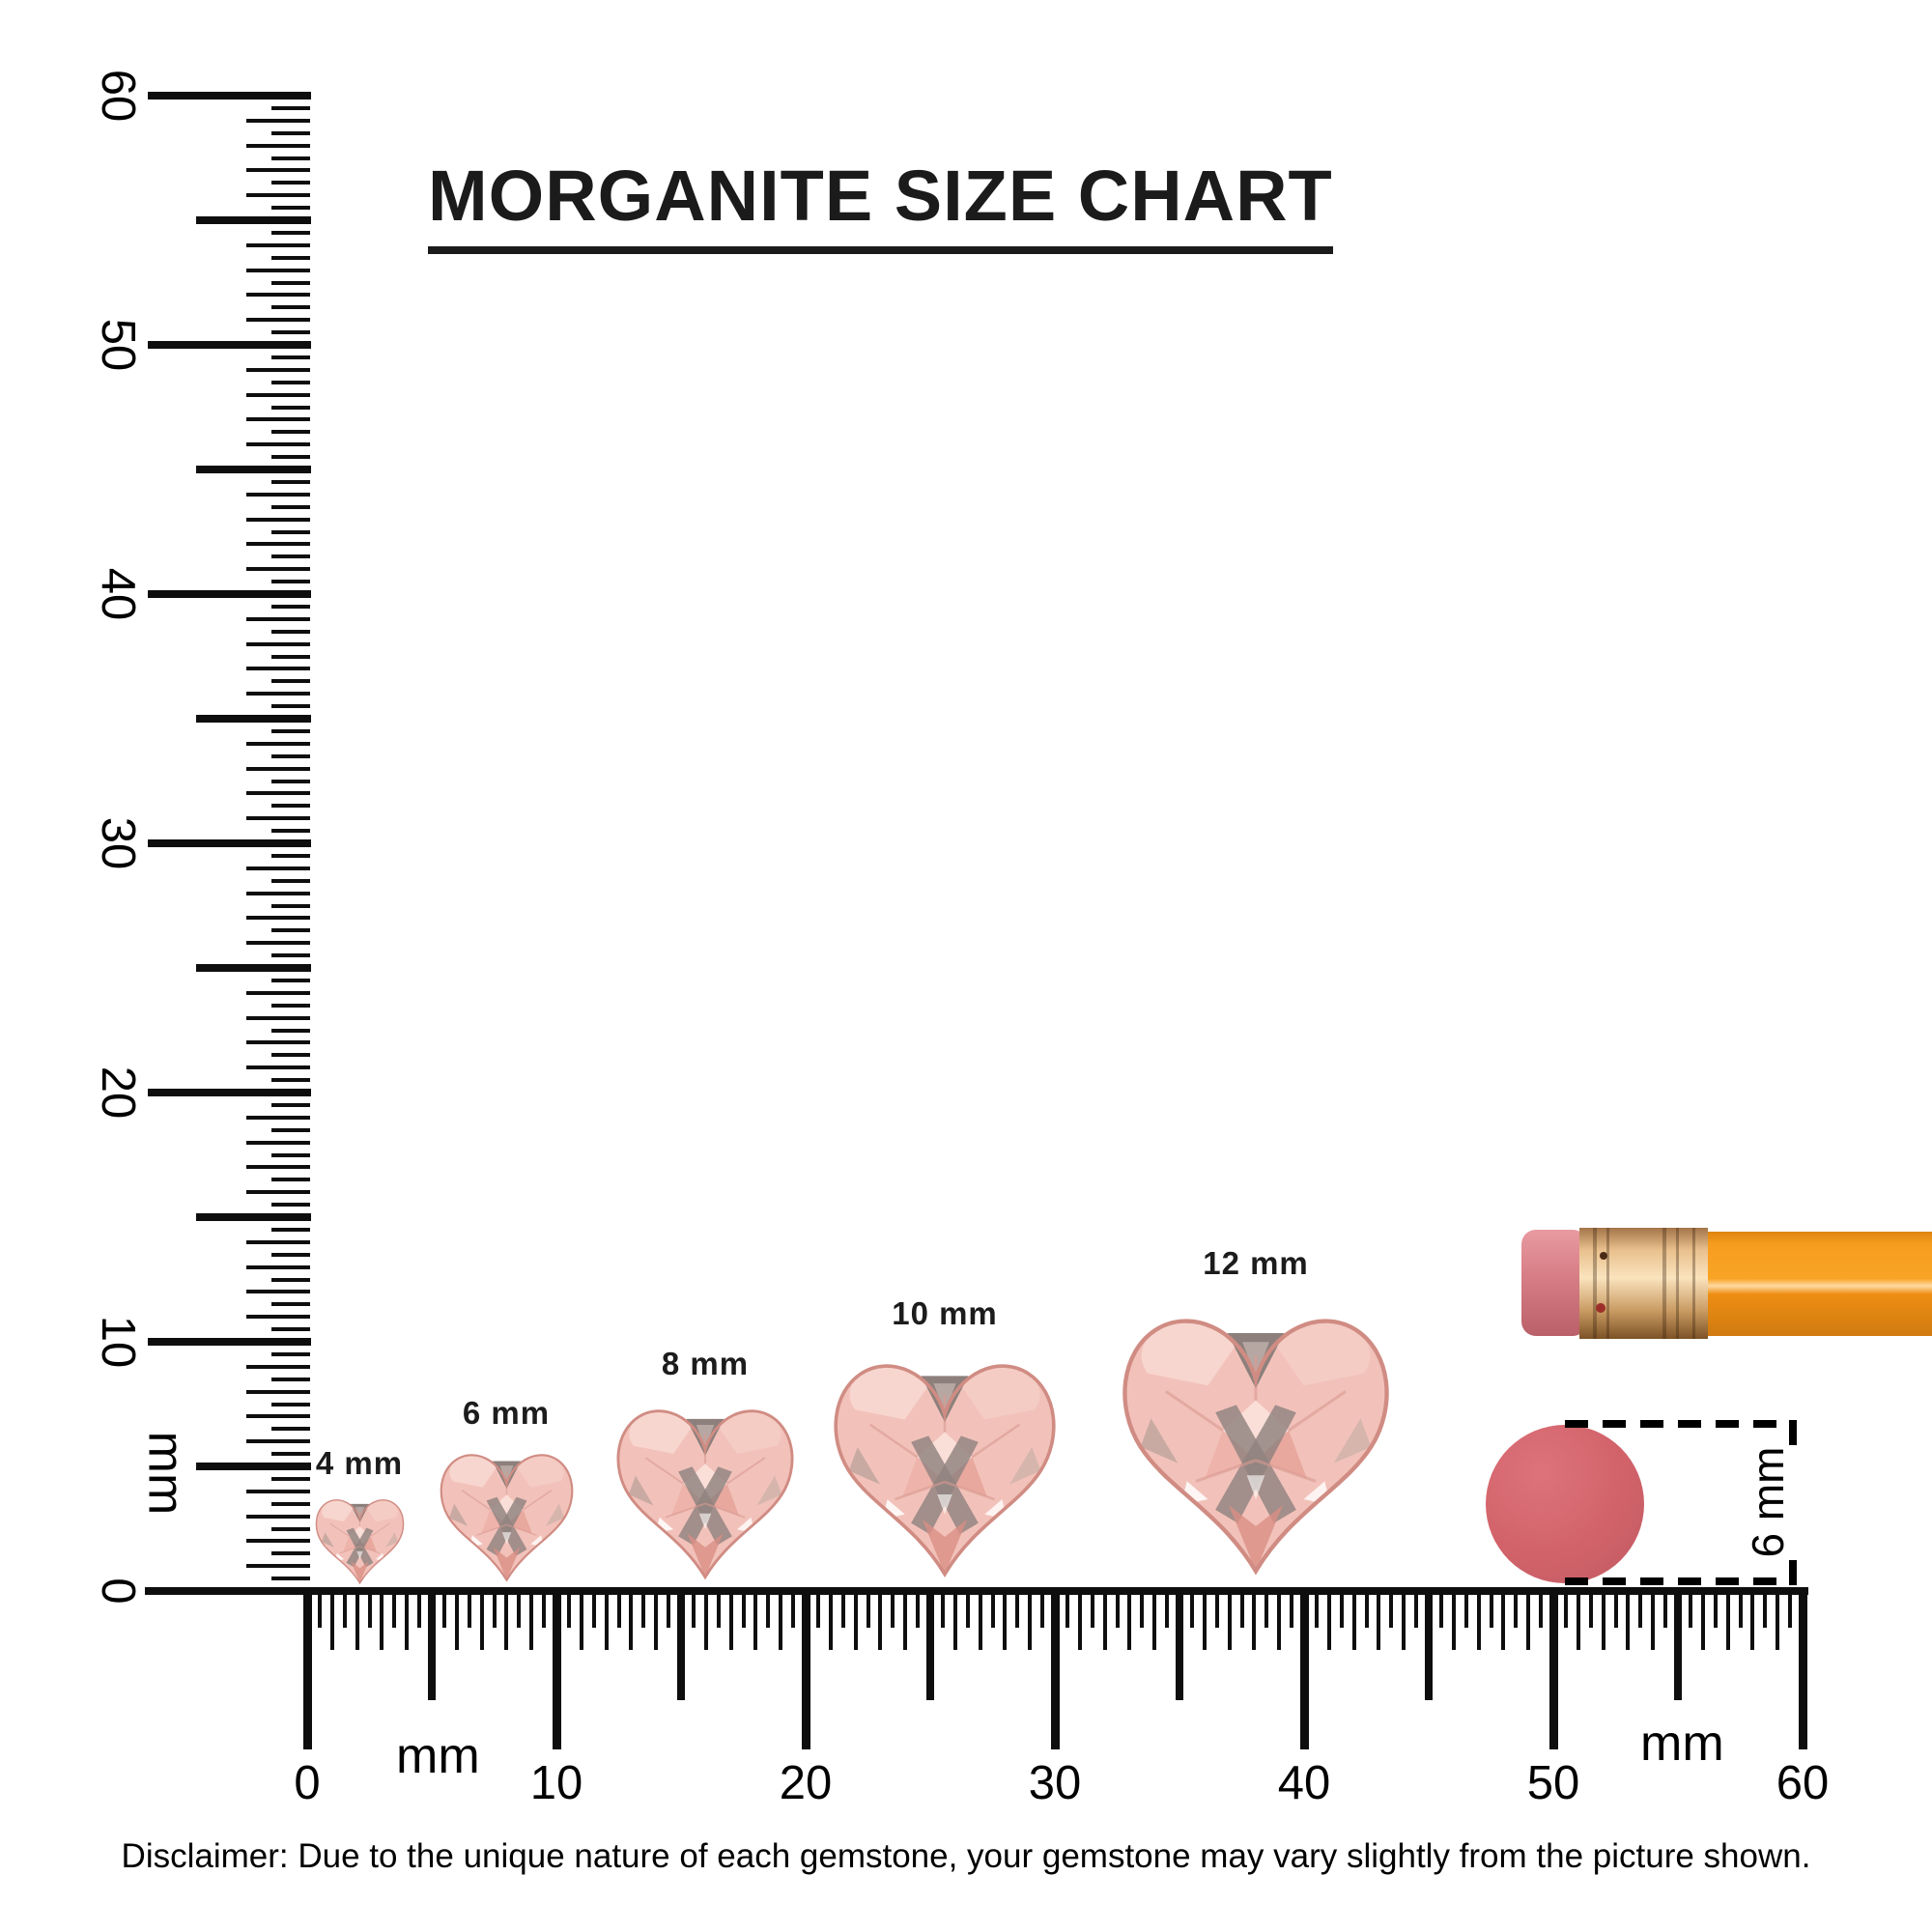 This screenshot has width=1932, height=1932. I want to click on gem-heart-8mm, so click(705, 1494).